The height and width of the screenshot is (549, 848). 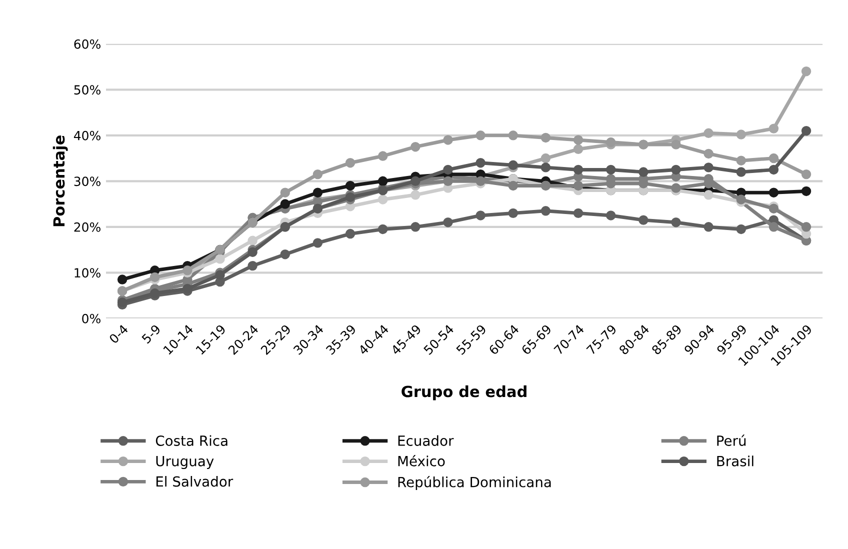 I want to click on legend-label: El Salvador, so click(x=195, y=481).